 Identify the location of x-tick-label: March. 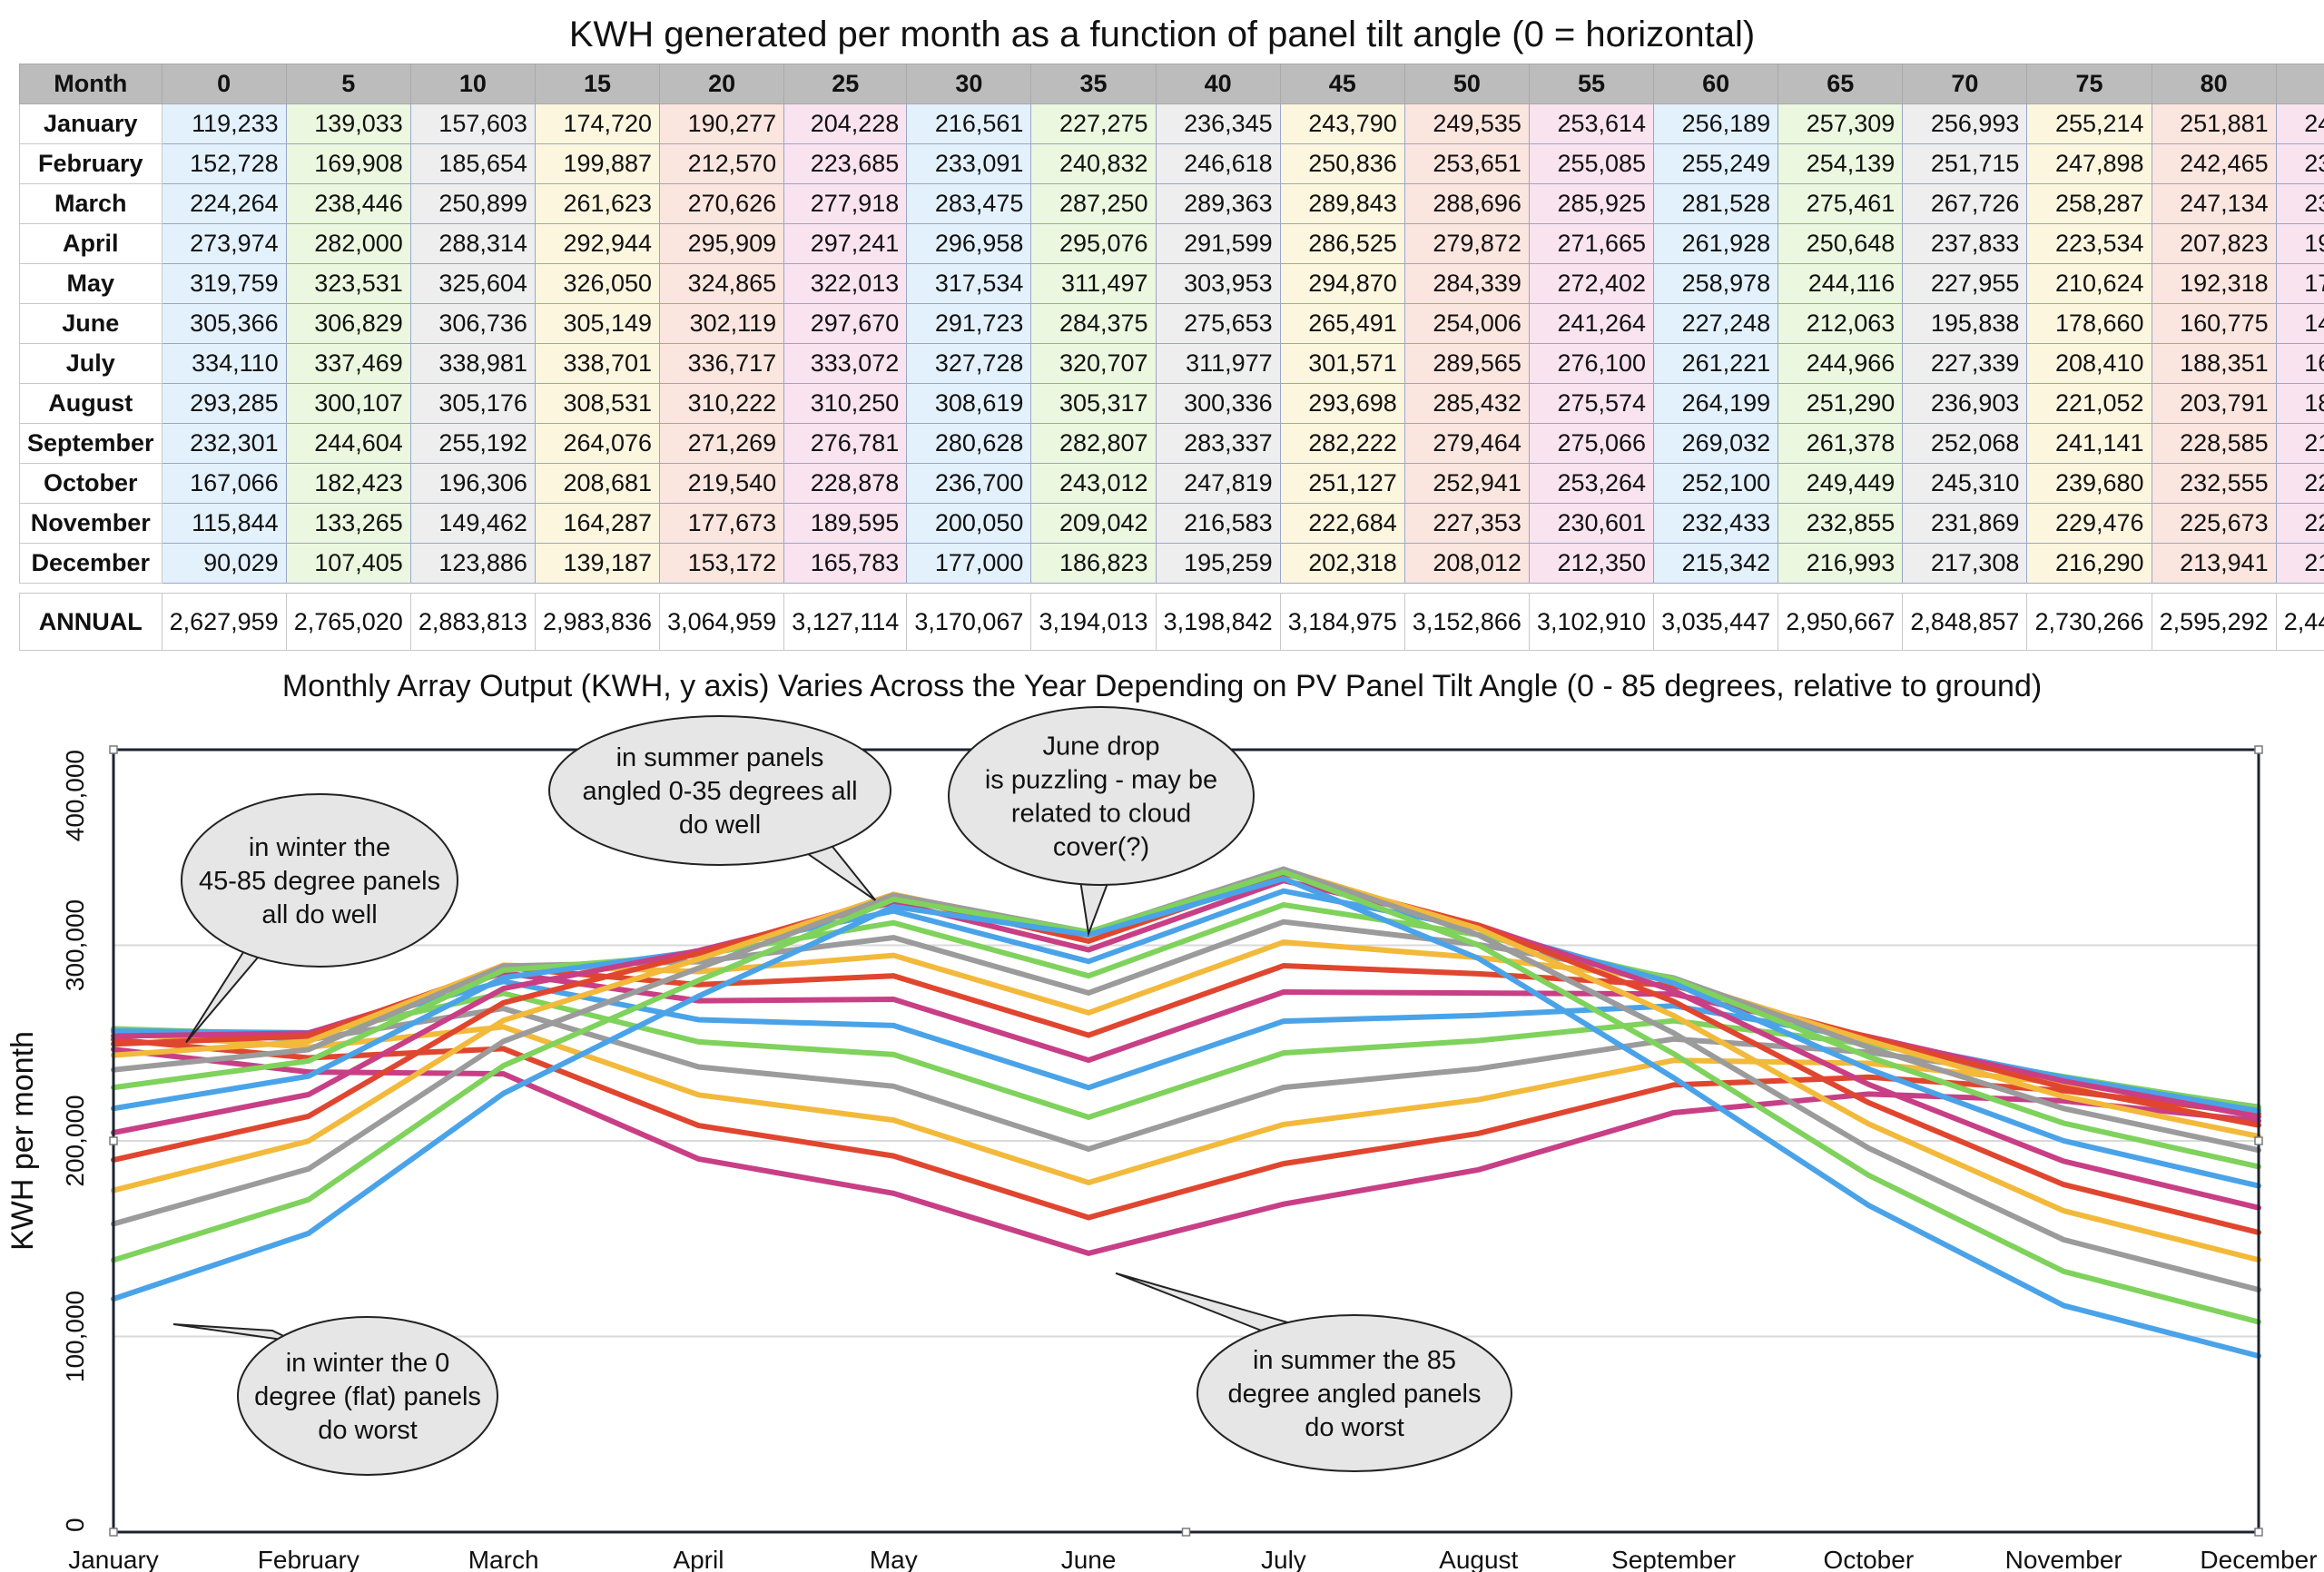
(503, 1559).